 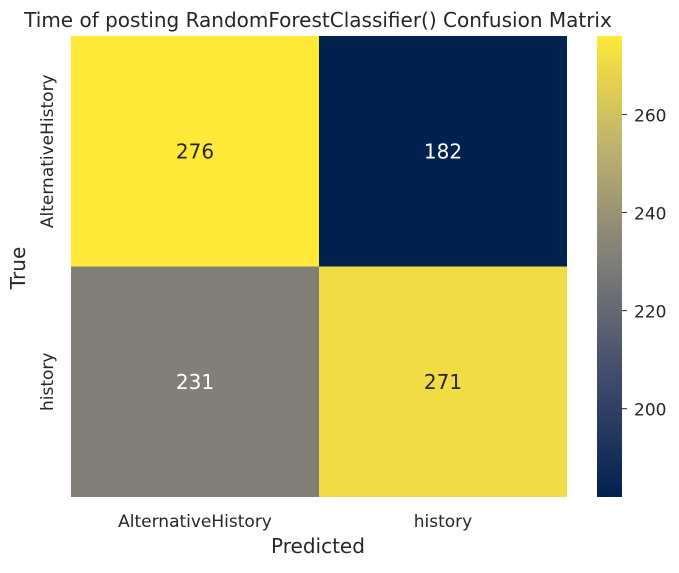 I want to click on heatmap-cell-r0-c0, so click(x=195, y=151).